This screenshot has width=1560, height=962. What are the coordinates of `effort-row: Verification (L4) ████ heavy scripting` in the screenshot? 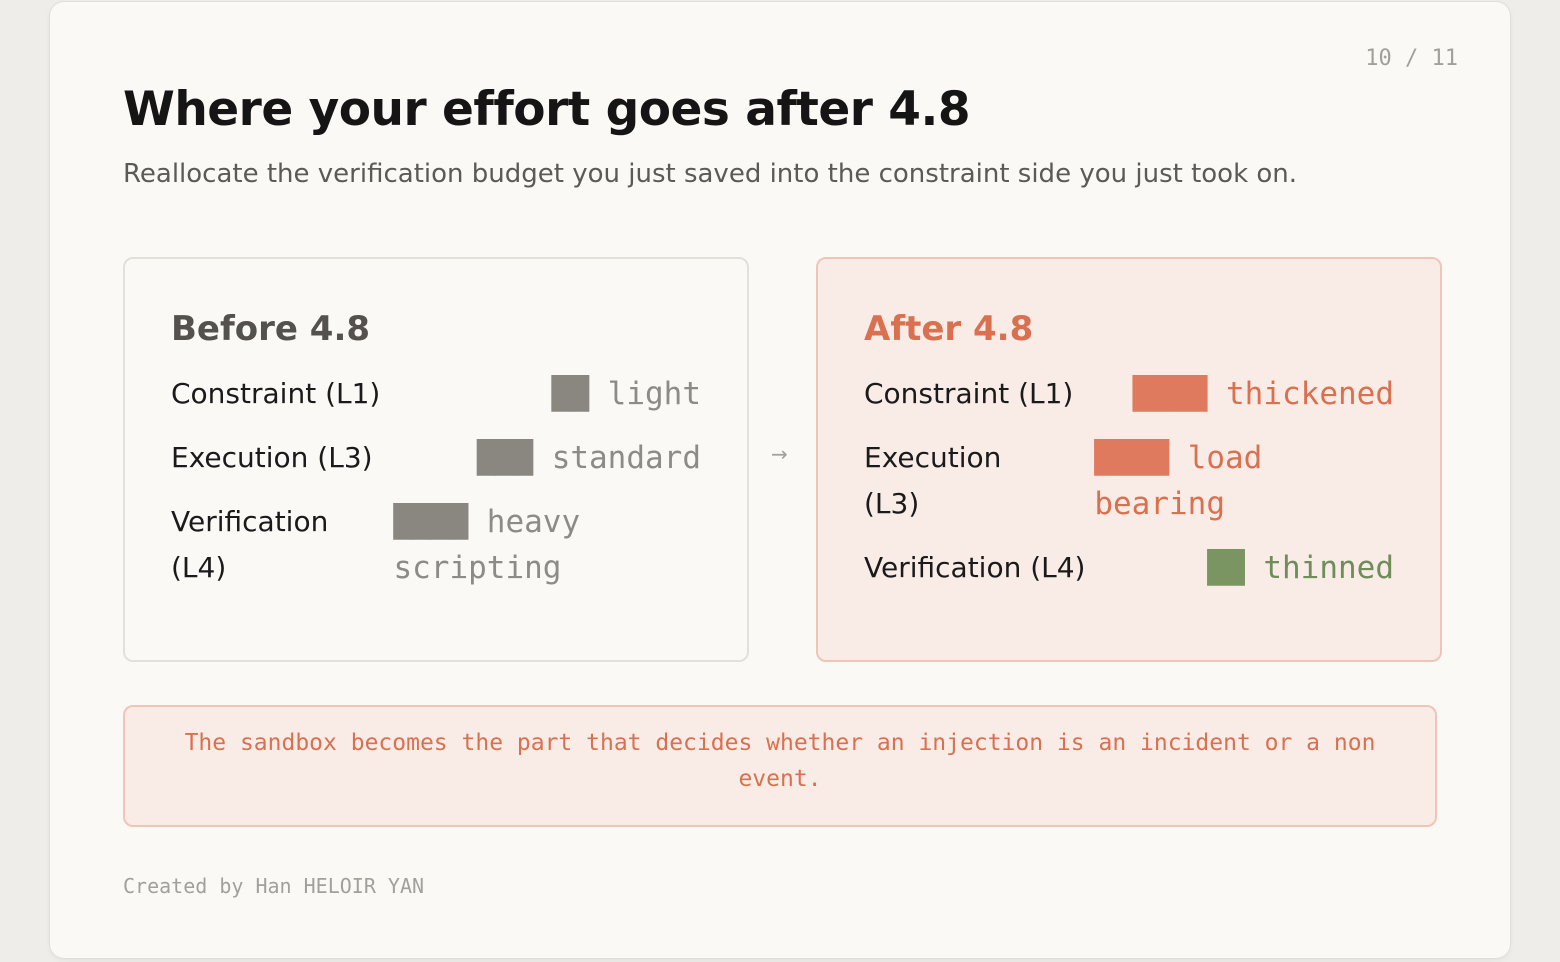 It's located at (436, 545).